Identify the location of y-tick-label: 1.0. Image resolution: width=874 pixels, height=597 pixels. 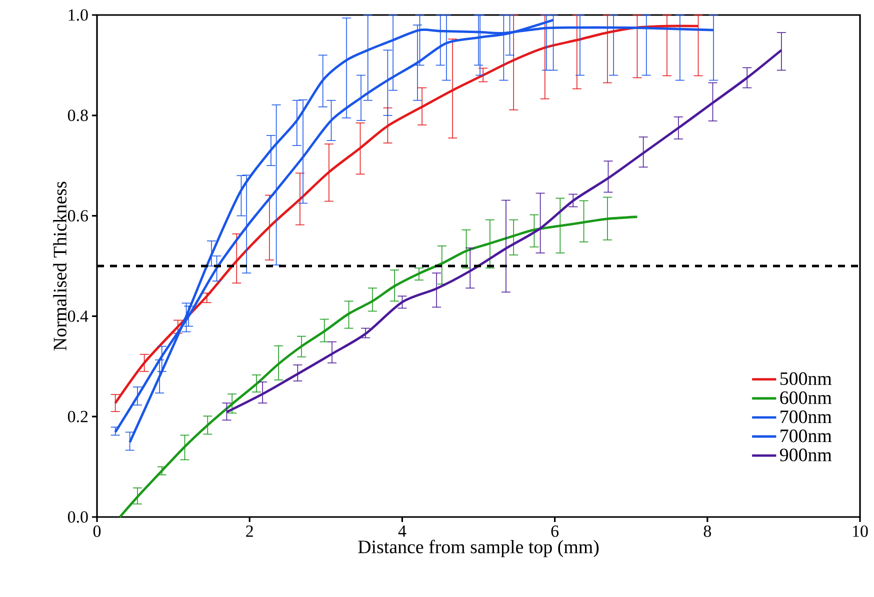
(78, 15).